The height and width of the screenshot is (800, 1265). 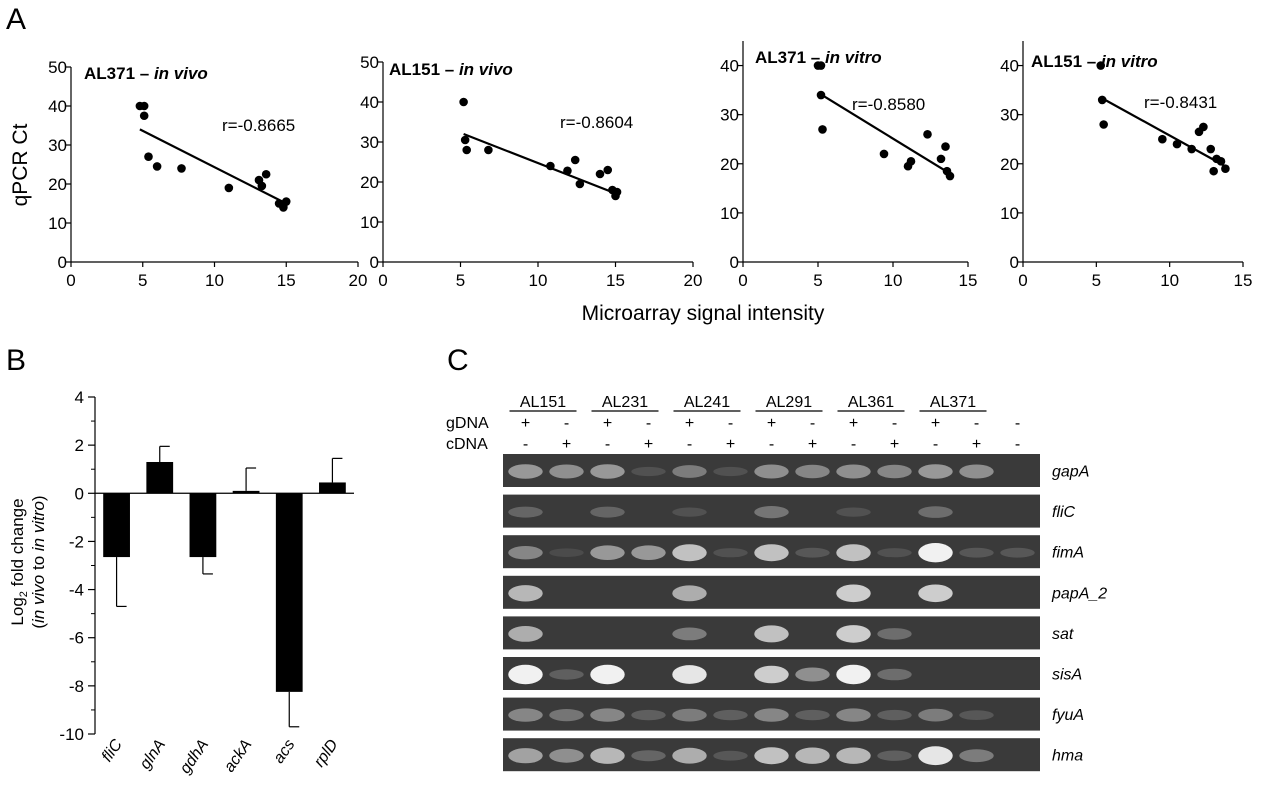 I want to click on x-tick-label: 20, so click(x=358, y=280).